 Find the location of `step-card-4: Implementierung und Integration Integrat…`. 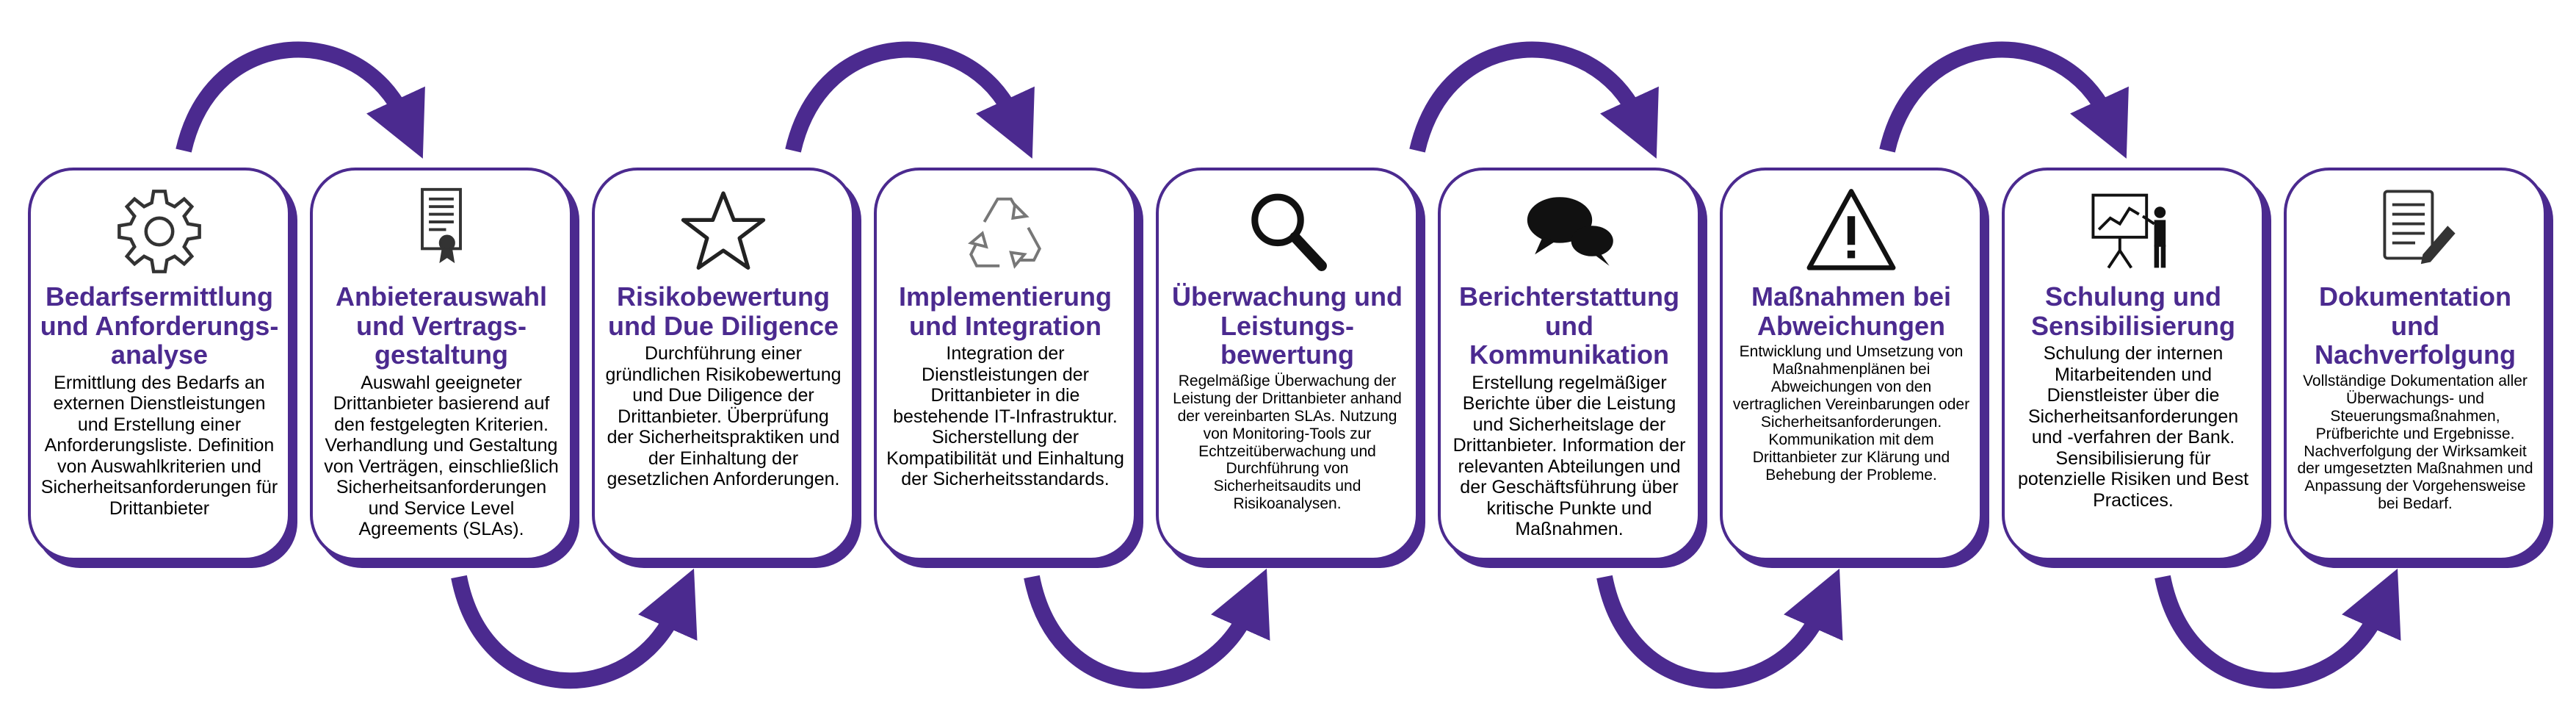

step-card-4: Implementierung und Integration Integrat… is located at coordinates (1005, 364).